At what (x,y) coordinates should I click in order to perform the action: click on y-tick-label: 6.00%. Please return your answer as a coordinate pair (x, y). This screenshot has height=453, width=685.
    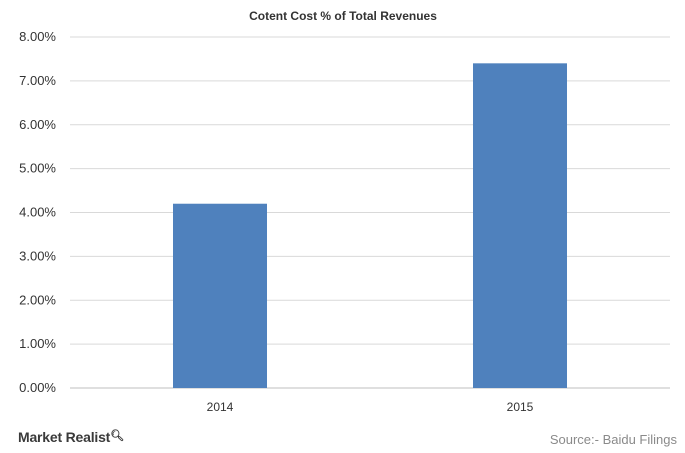
    Looking at the image, I should click on (37, 124).